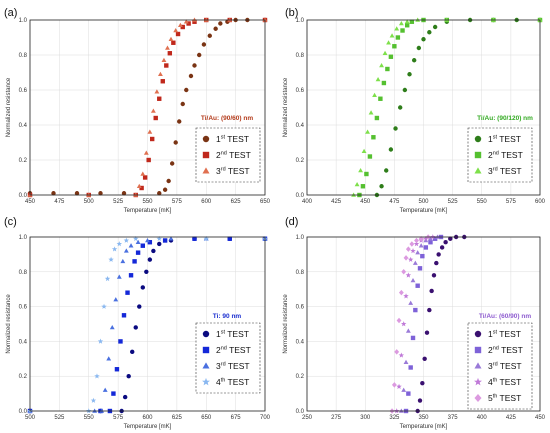 The height and width of the screenshot is (433, 550). What do you see at coordinates (505, 118) in the screenshot?
I see `panel-b-title: Ti/Au: (90/120) nm` at bounding box center [505, 118].